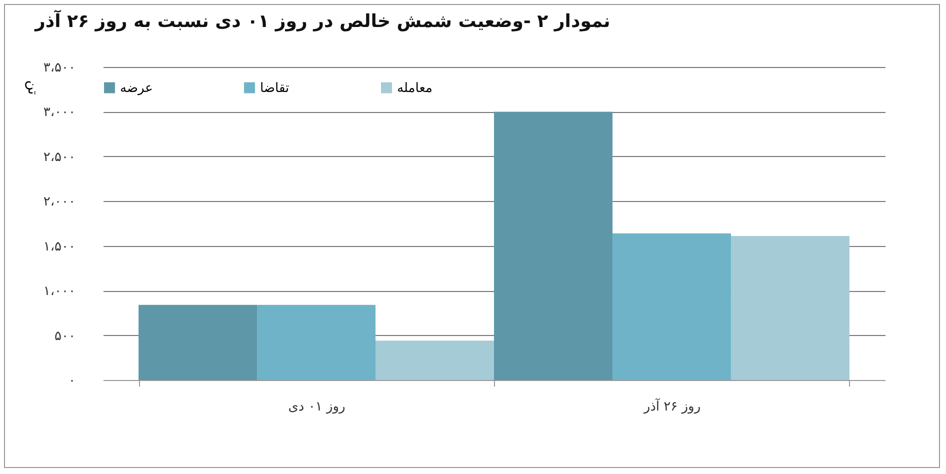 Image resolution: width=946 pixels, height=474 pixels. What do you see at coordinates (59, 292) in the screenshot?
I see `y-tick-label: ۱،۰۰۰` at bounding box center [59, 292].